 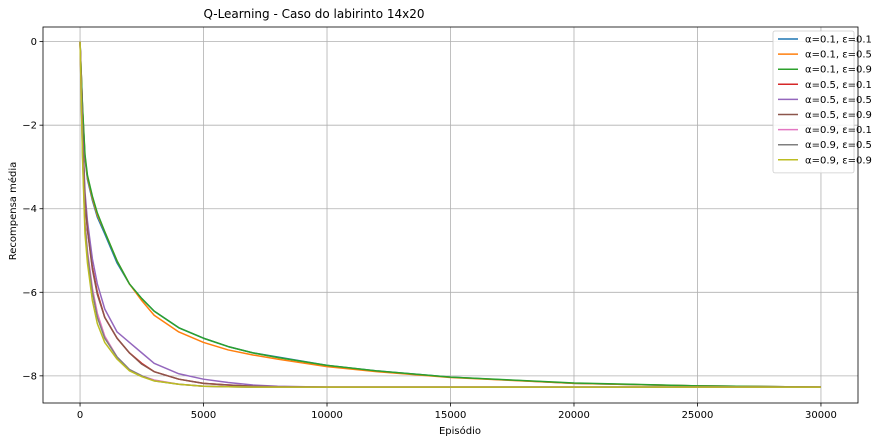 What do you see at coordinates (838, 85) in the screenshot?
I see `legend-label: α=0.5, ε=0.1` at bounding box center [838, 85].